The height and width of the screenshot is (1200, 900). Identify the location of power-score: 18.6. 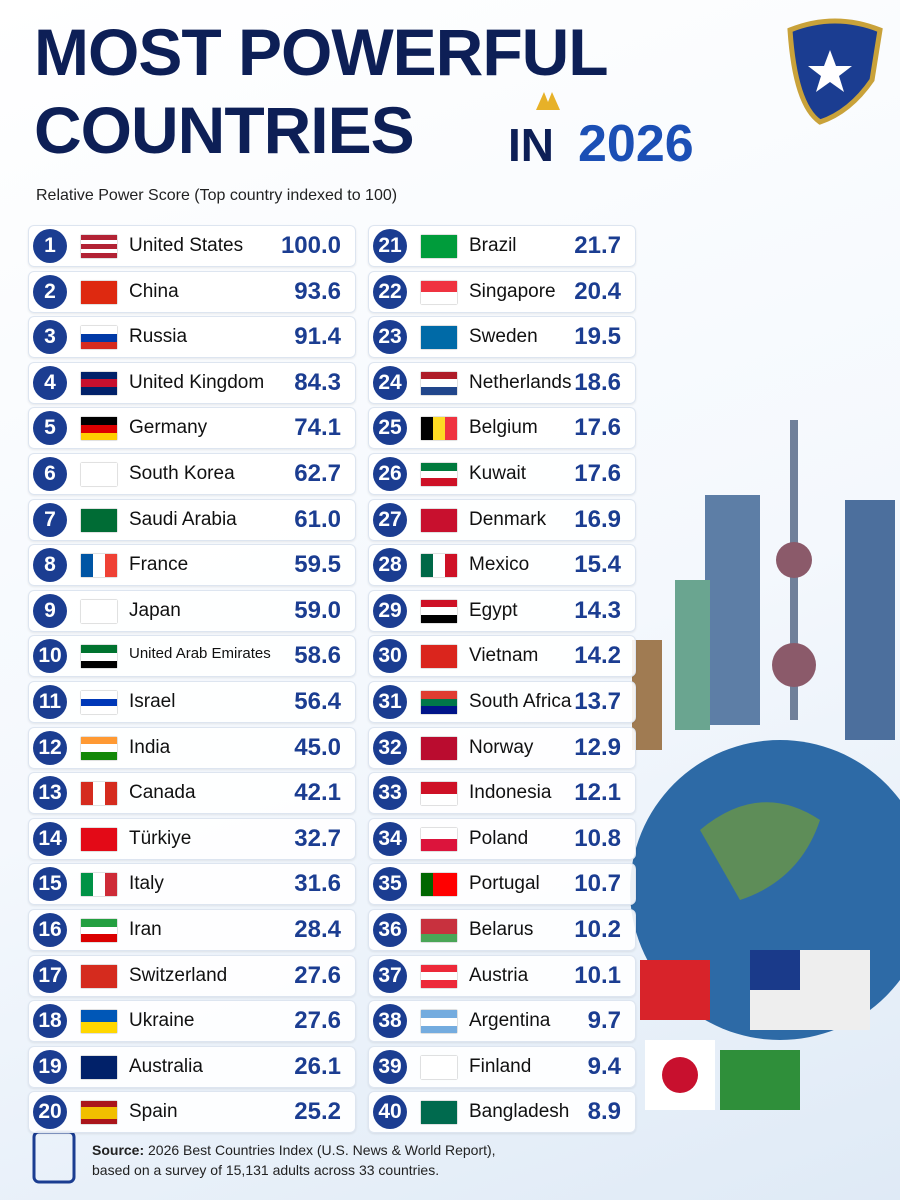
(597, 382).